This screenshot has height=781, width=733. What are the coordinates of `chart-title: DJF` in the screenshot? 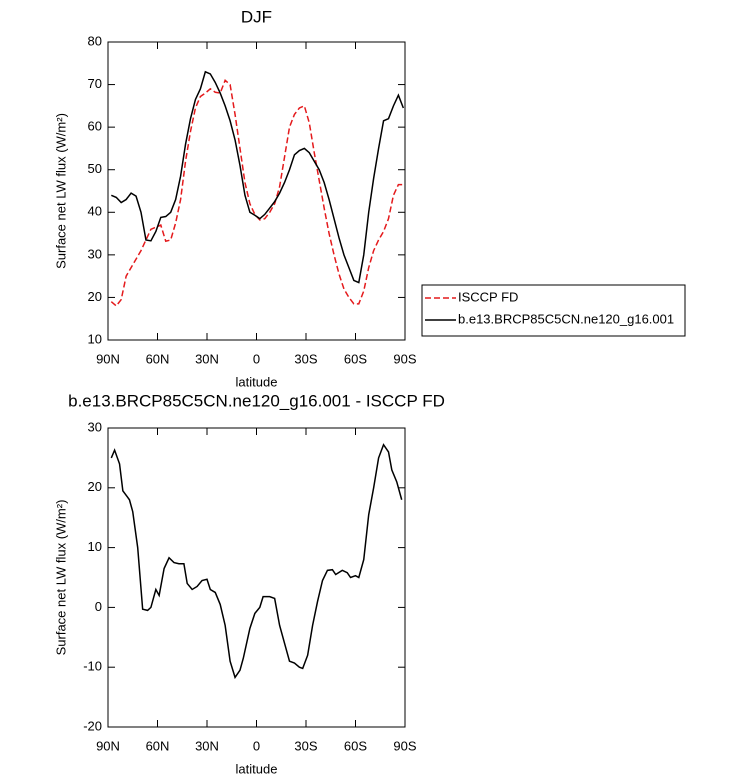 It's located at (256, 16).